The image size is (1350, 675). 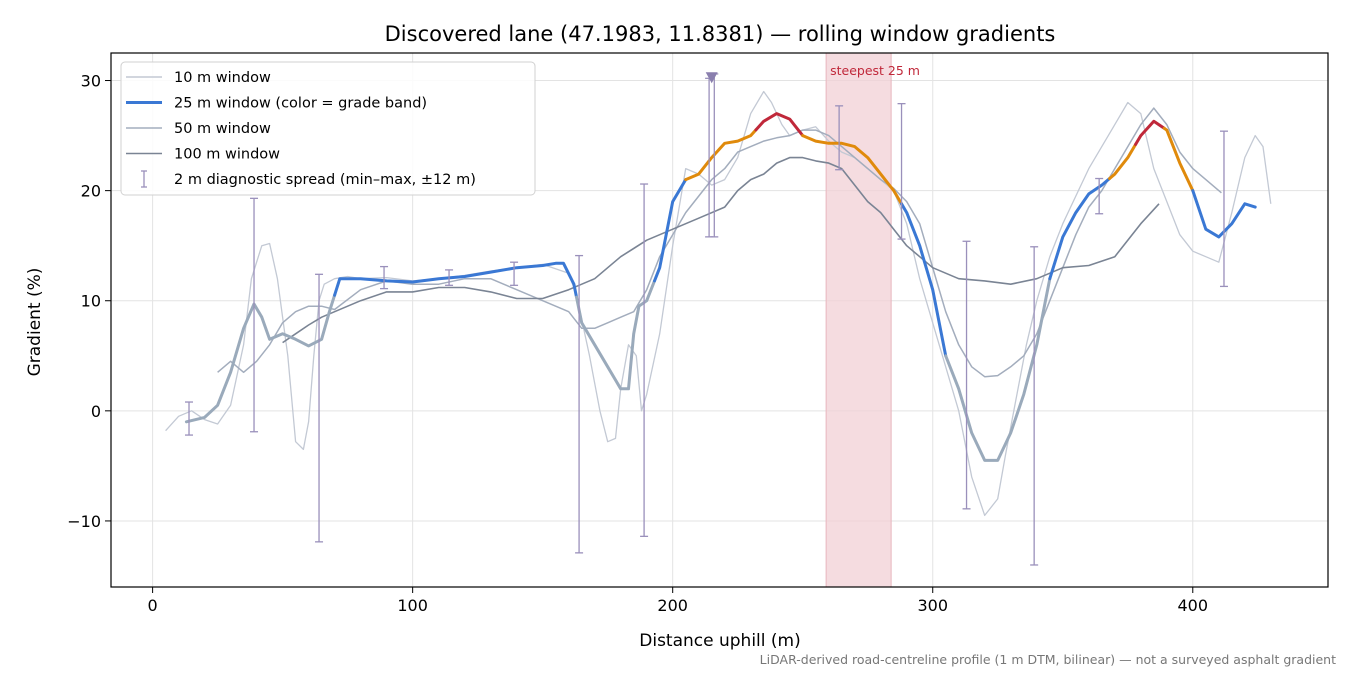 I want to click on y-tick-label: 20, so click(x=91, y=191).